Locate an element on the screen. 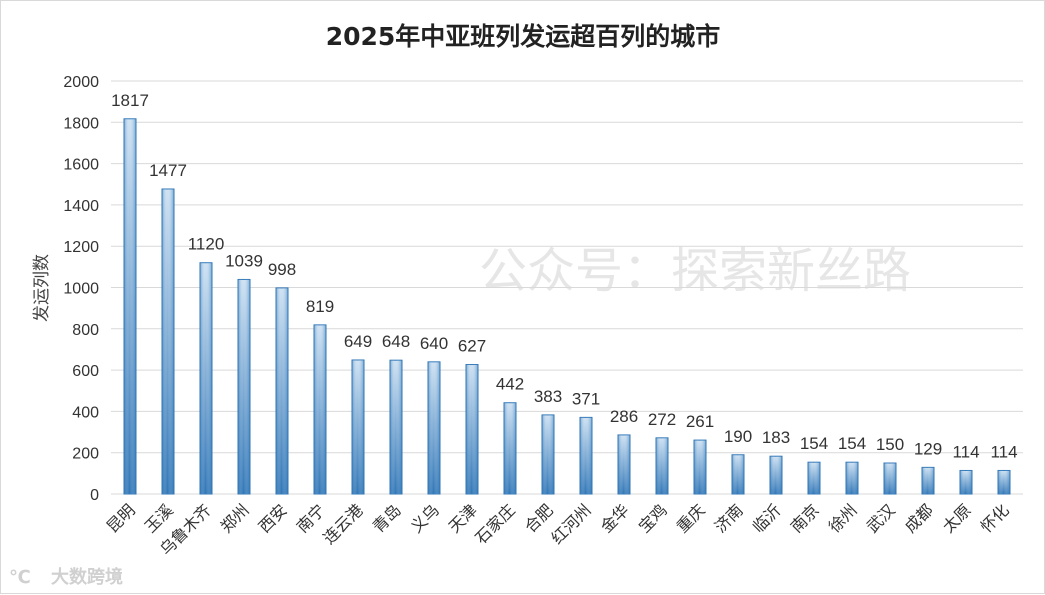 The image size is (1045, 595). category-label: 连云港 is located at coordinates (342, 523).